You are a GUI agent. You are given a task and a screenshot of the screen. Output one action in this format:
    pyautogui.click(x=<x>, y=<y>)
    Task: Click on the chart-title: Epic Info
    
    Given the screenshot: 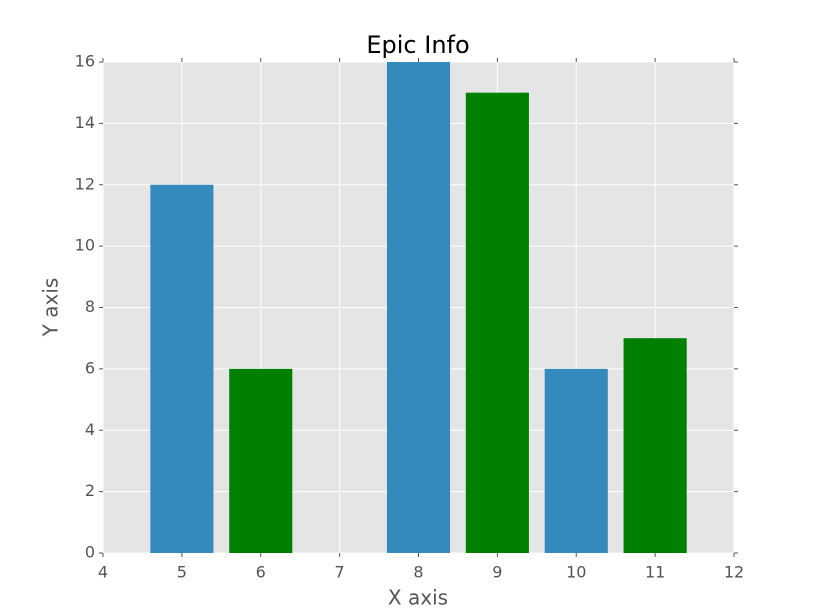 What is the action you would take?
    pyautogui.click(x=417, y=45)
    